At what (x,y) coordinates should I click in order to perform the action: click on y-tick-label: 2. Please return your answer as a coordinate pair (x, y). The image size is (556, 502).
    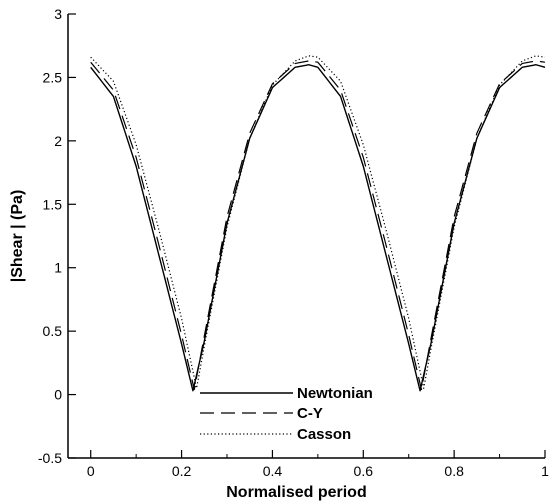
    Looking at the image, I should click on (58, 141).